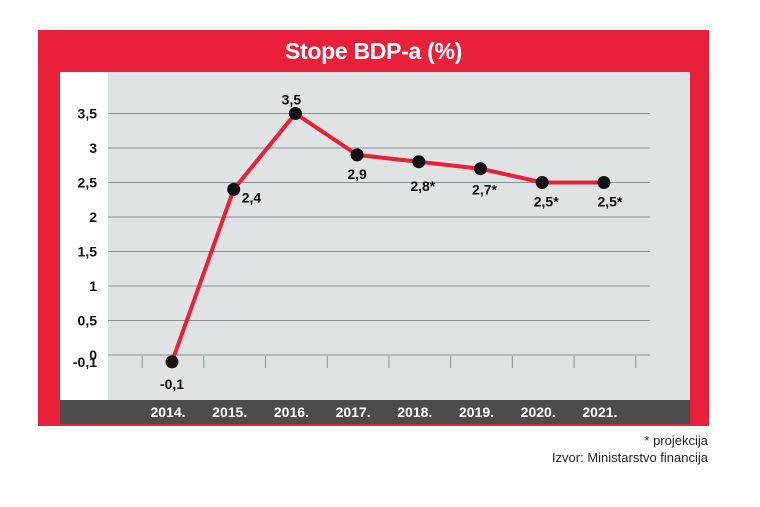  What do you see at coordinates (229, 412) in the screenshot?
I see `x-tick-label: 2015.` at bounding box center [229, 412].